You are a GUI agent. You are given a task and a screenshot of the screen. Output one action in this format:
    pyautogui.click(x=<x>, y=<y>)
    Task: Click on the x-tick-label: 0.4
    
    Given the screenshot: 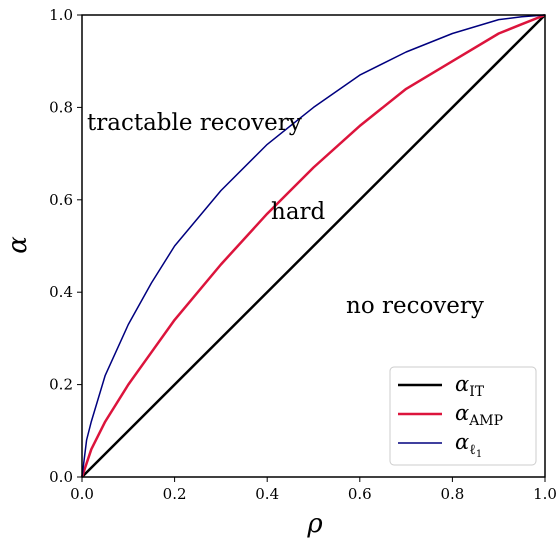 What is the action you would take?
    pyautogui.click(x=267, y=494)
    